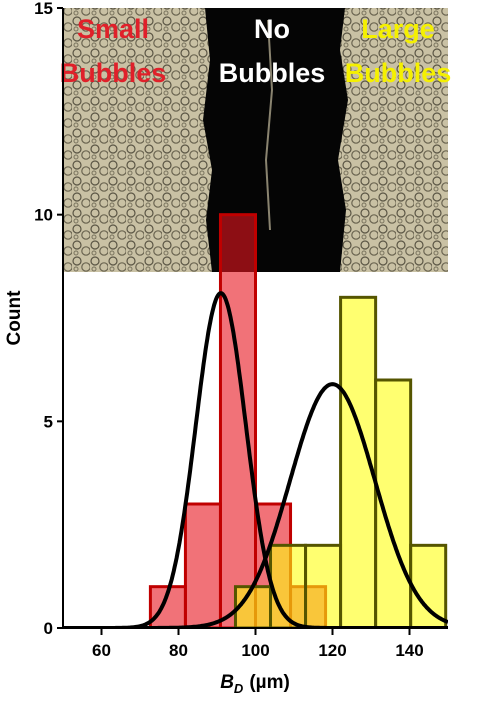 Image resolution: width=500 pixels, height=703 pixels. What do you see at coordinates (48, 628) in the screenshot?
I see `y-tick-label: 0` at bounding box center [48, 628].